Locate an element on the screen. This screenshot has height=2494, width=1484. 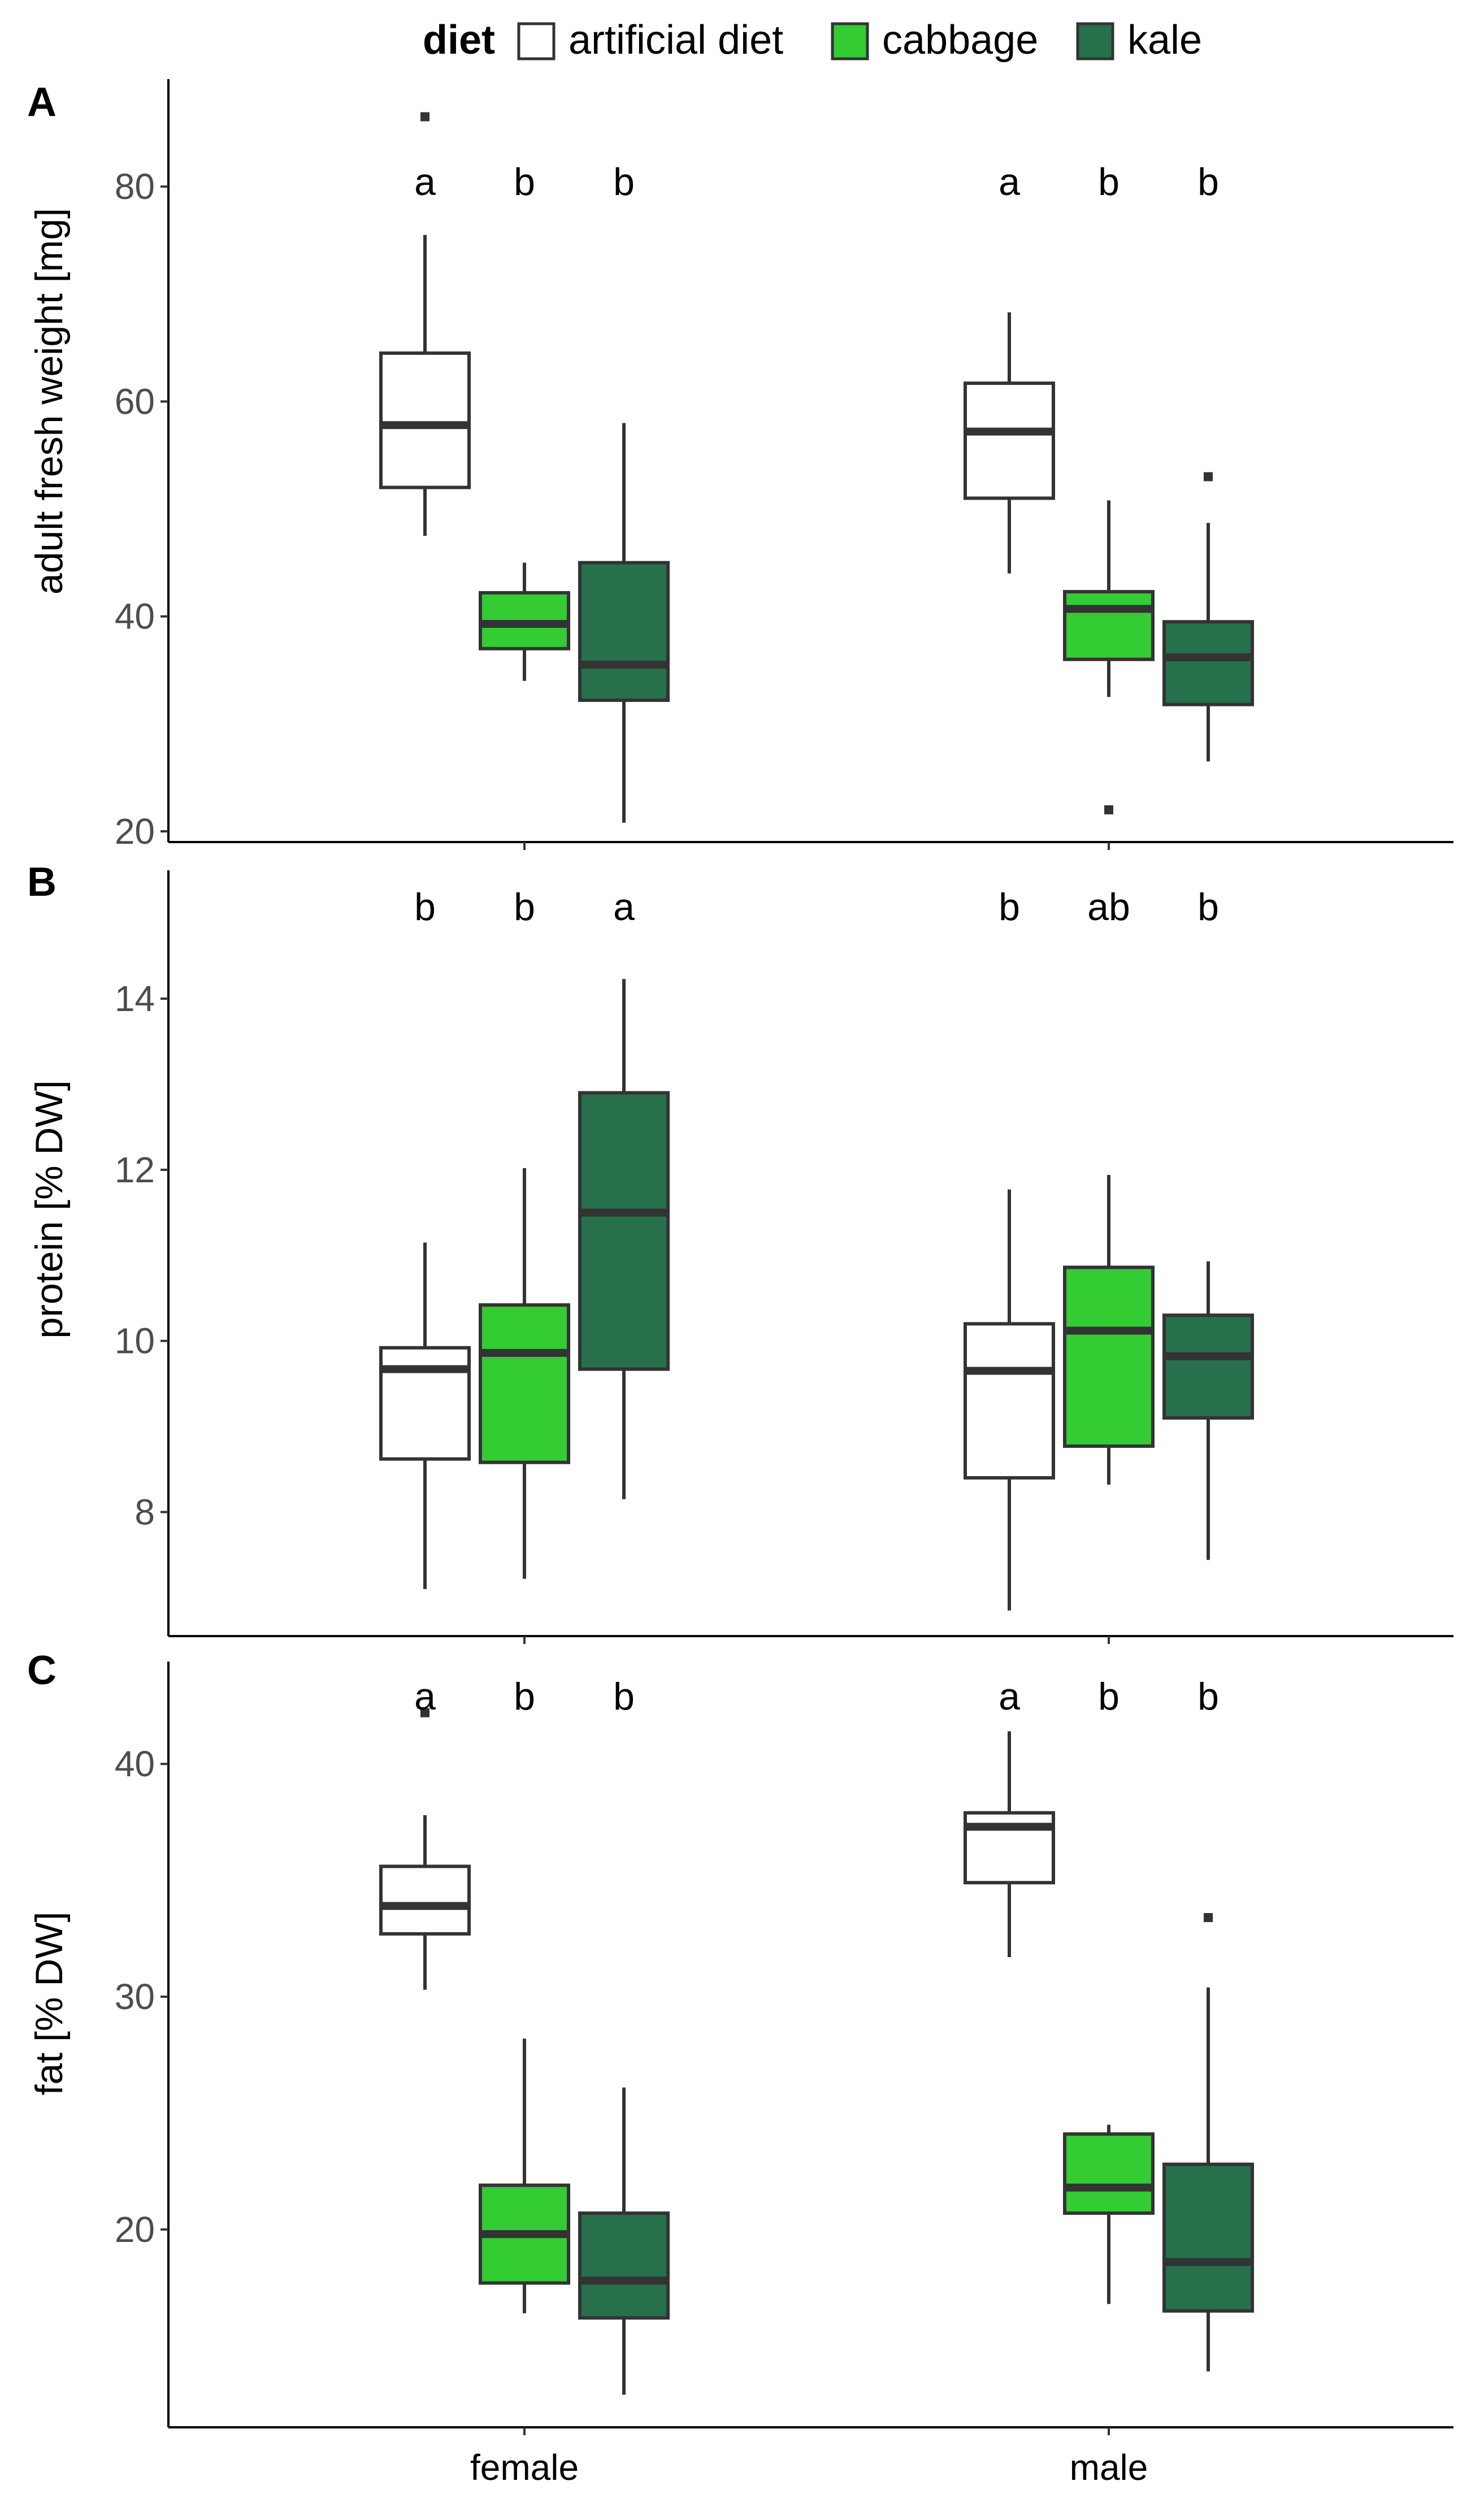
y-axis-title-b: protein [% DW] is located at coordinates (49, 1209).